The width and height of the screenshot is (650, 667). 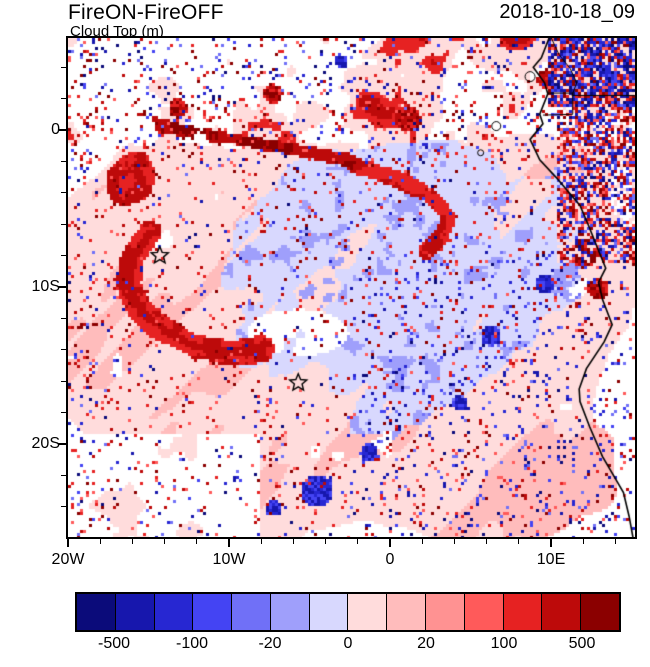 I want to click on x-tick-label: 0, so click(x=390, y=559).